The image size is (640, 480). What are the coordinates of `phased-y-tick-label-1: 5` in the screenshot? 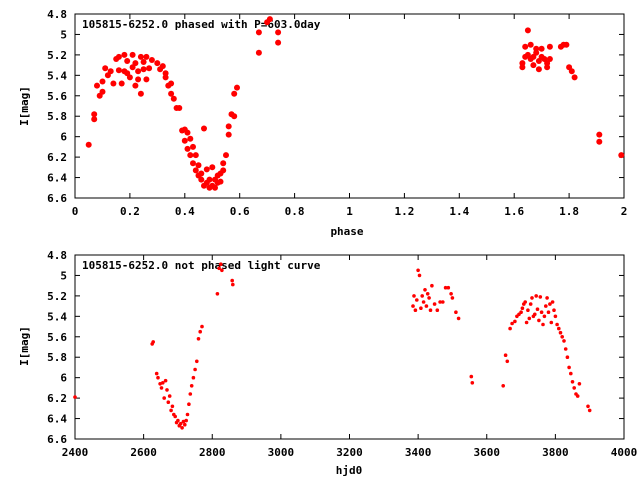 It's located at (63, 34).